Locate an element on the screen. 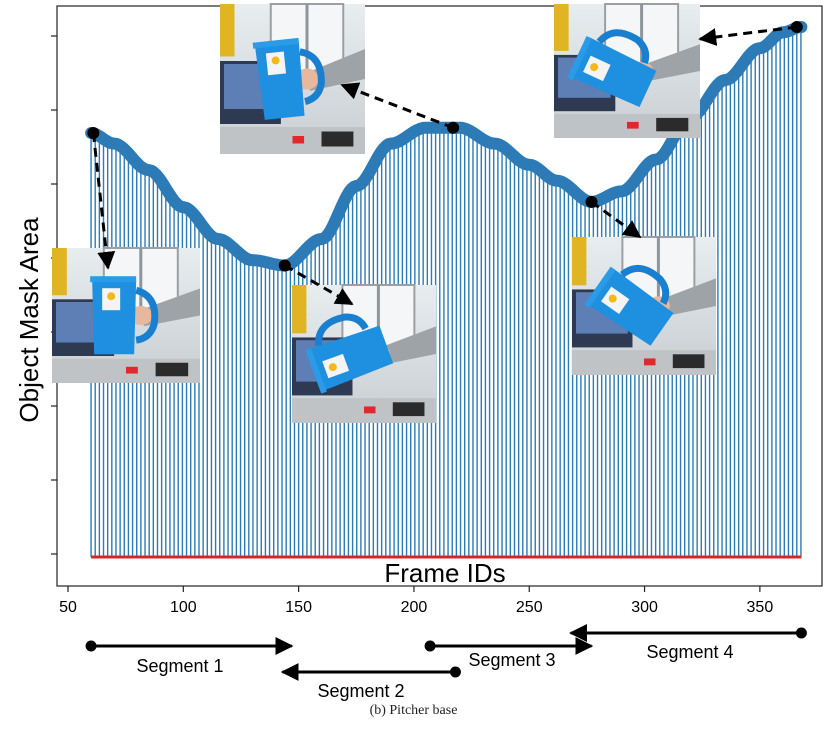  x-tick-label: 50 is located at coordinates (68, 607).